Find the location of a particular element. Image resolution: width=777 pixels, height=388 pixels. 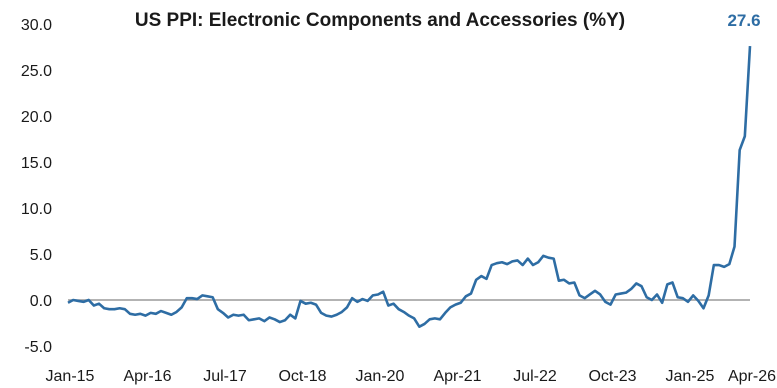

y-tick-label: 0.0 is located at coordinates (41, 301).